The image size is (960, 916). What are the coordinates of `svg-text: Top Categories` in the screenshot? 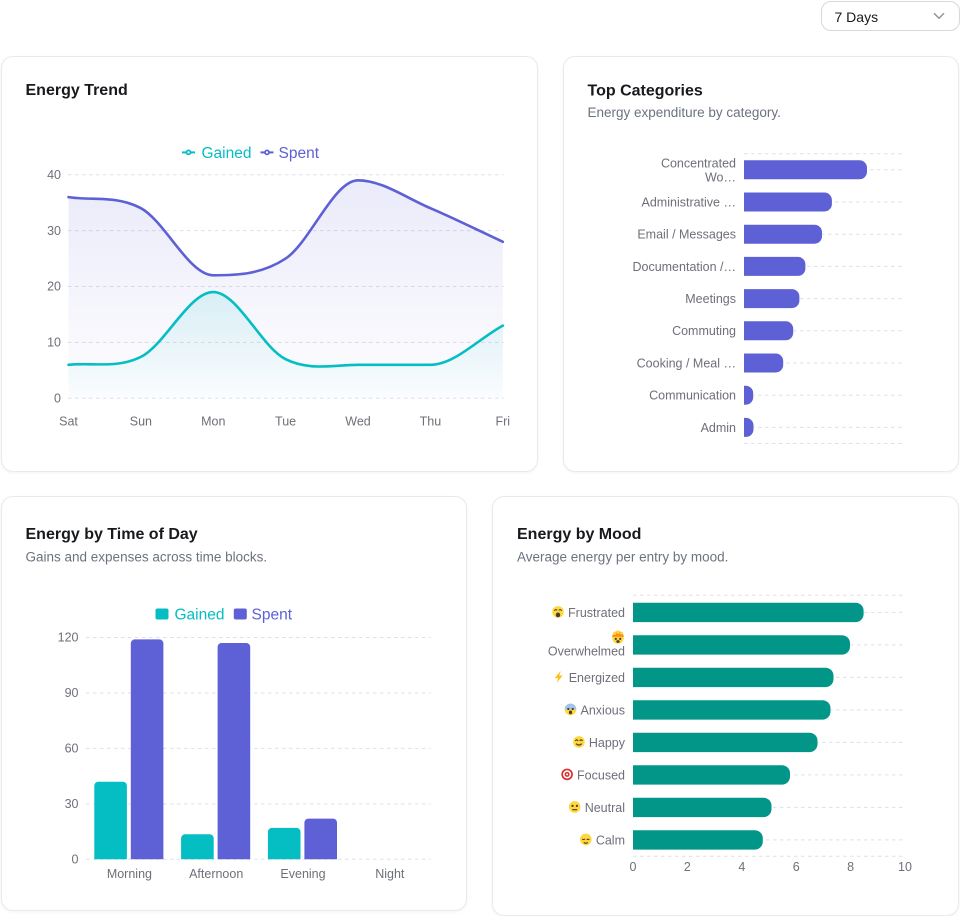 It's located at (644, 90).